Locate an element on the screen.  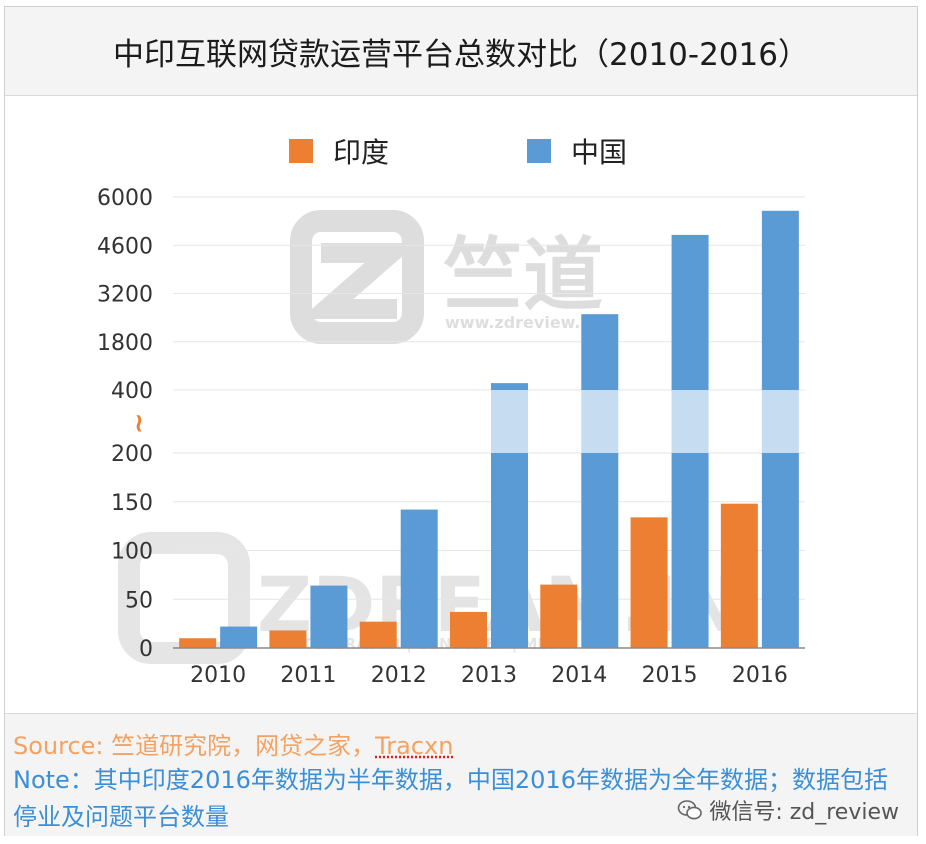
source-link-tracxn: Tracxn is located at coordinates (414, 746).